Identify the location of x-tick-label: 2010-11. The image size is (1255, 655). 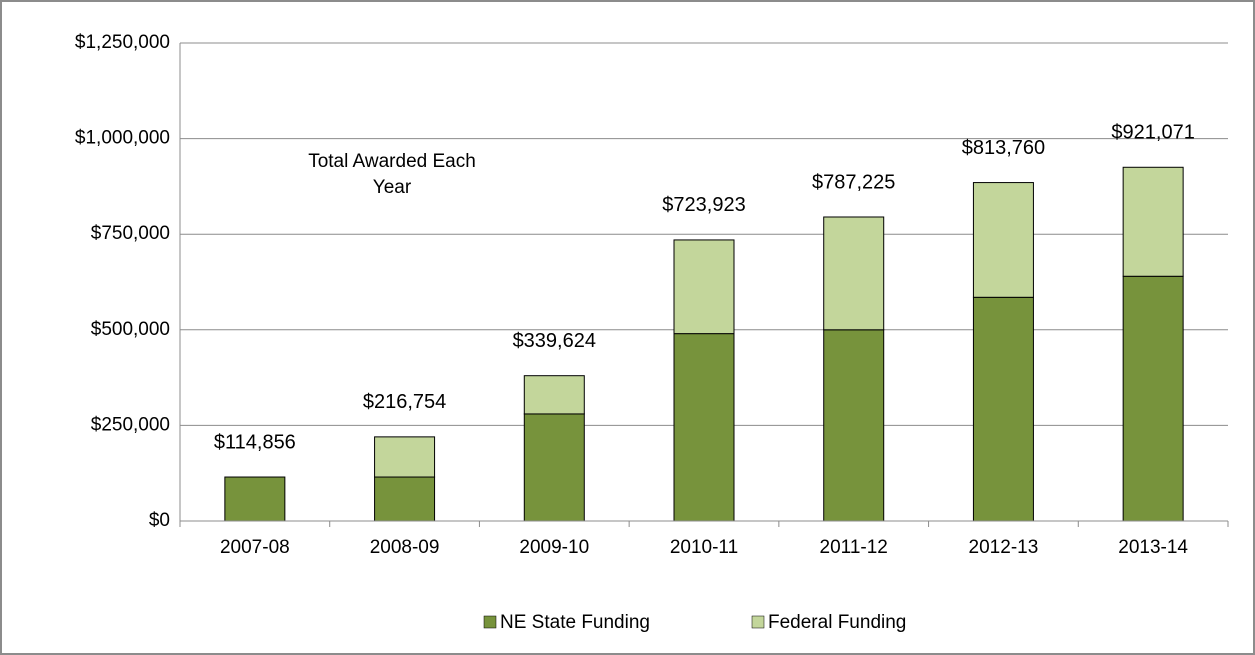
(704, 547).